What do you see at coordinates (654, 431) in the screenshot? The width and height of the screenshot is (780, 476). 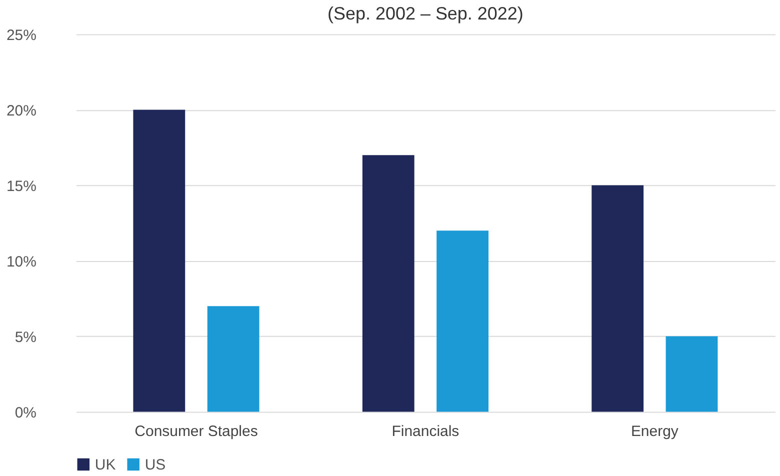 I see `x-tick-label: Energy` at bounding box center [654, 431].